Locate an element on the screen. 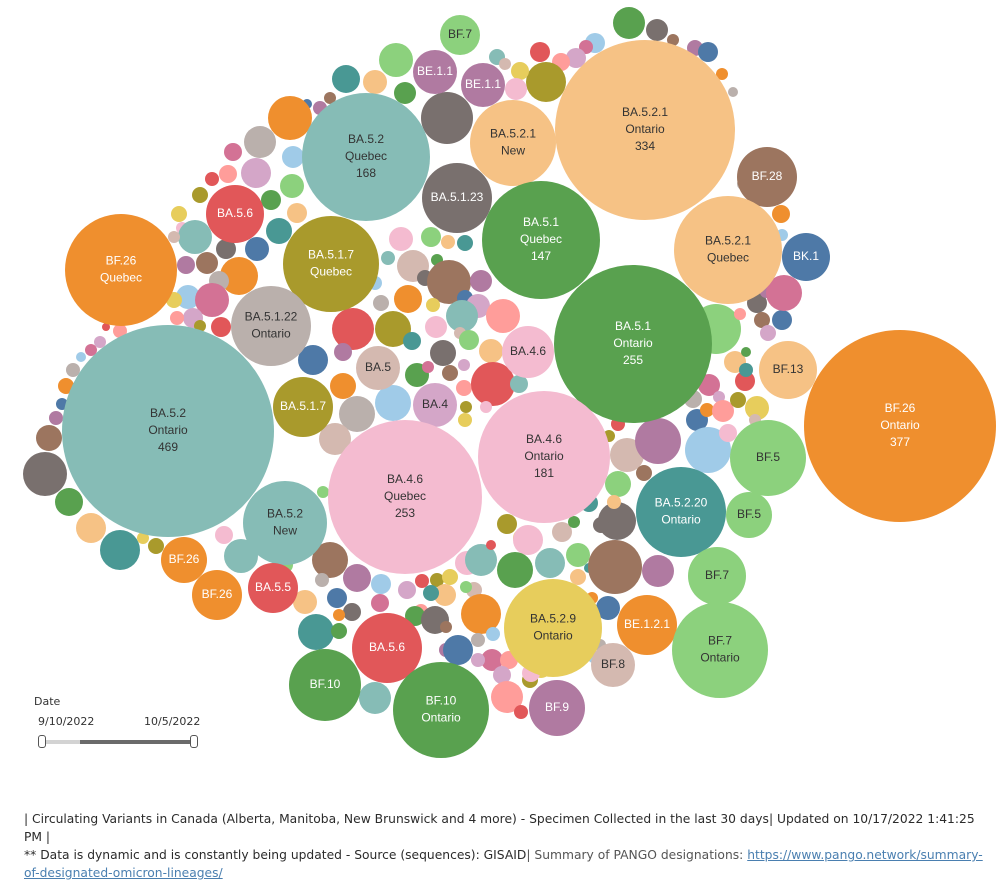 The width and height of the screenshot is (1000, 882). variant-bubble-be-1-1: BE.1.1 is located at coordinates (435, 72).